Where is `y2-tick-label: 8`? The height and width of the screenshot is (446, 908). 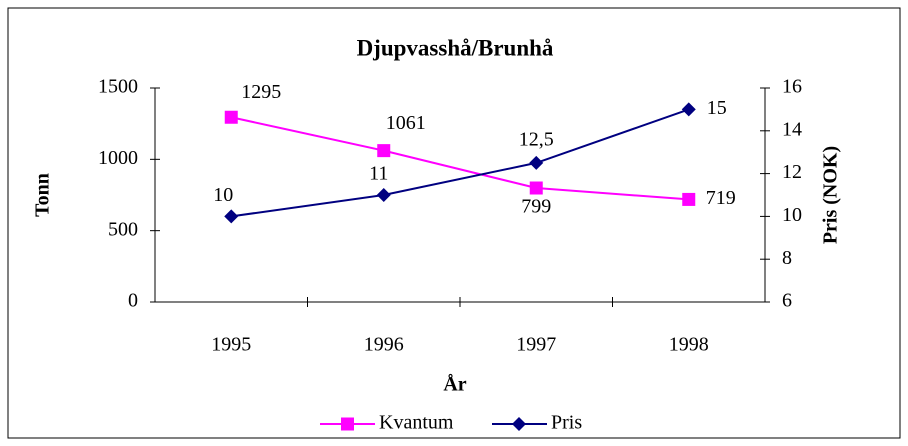 y2-tick-label: 8 is located at coordinates (787, 258).